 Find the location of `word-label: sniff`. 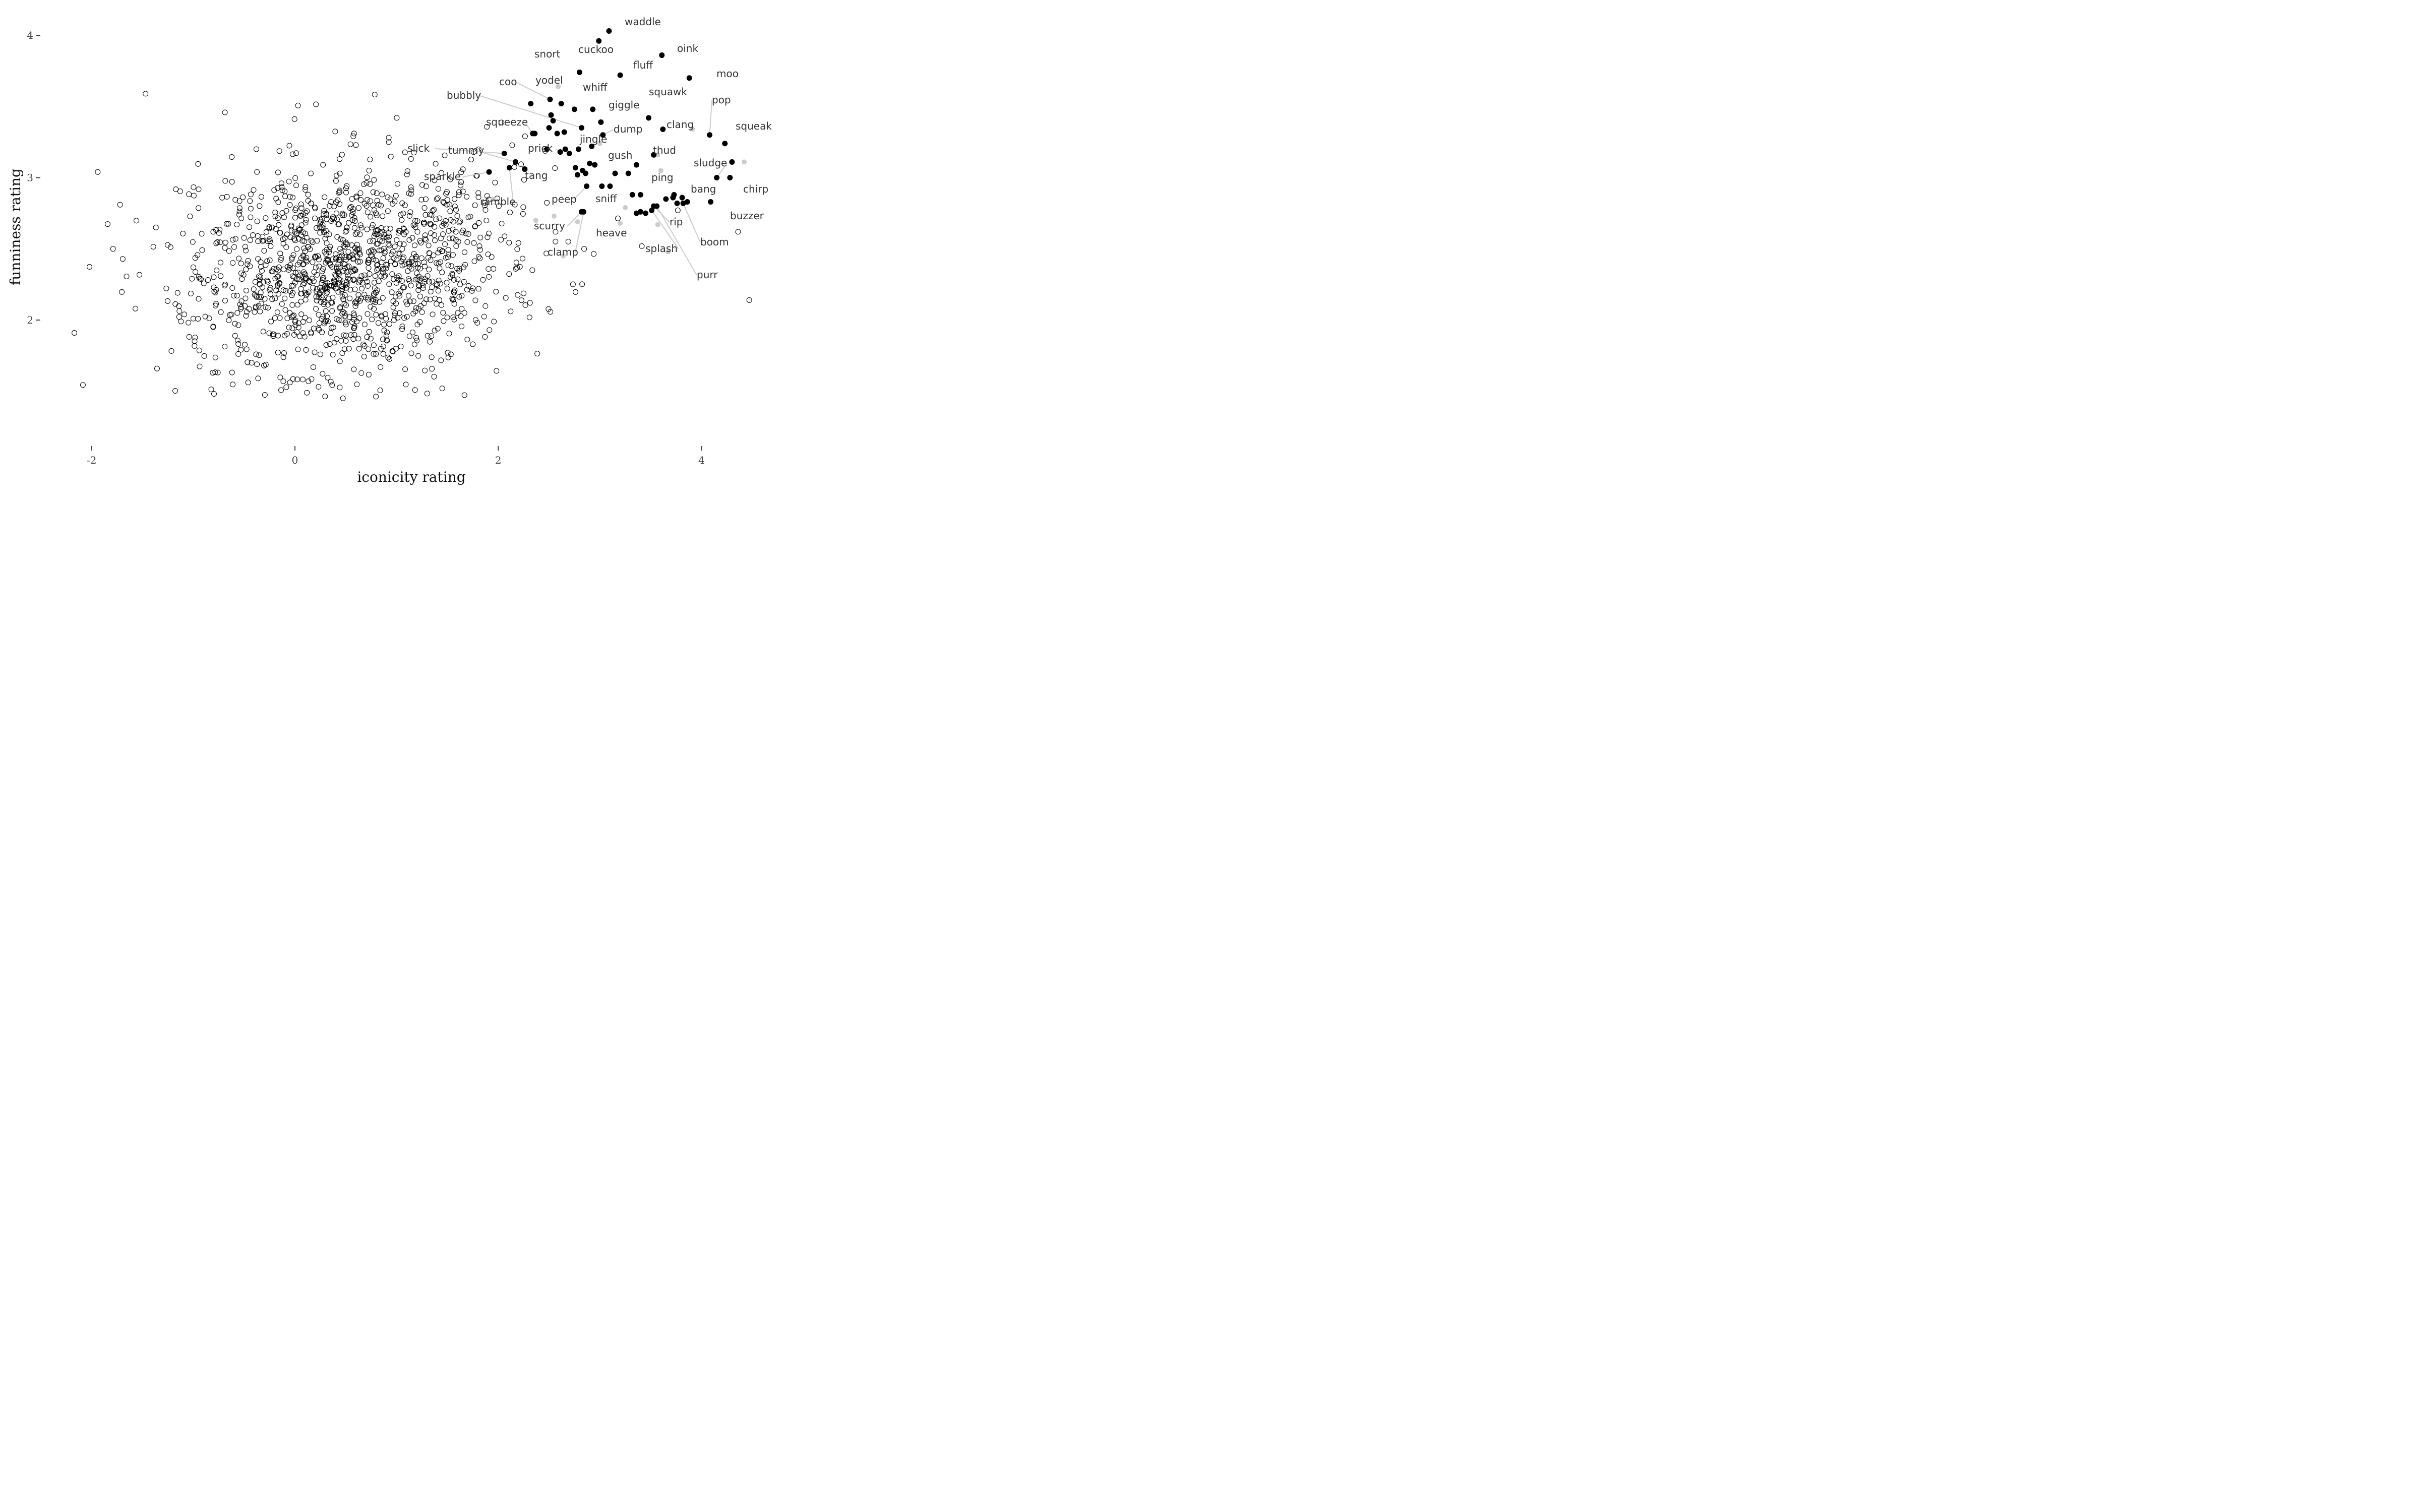

word-label: sniff is located at coordinates (606, 199).